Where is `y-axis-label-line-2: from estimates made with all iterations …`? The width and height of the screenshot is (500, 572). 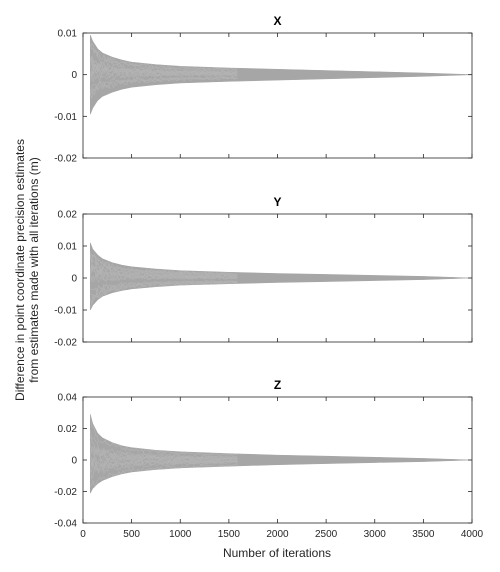
y-axis-label-line-2: from estimates made with all iterations … is located at coordinates (34, 269).